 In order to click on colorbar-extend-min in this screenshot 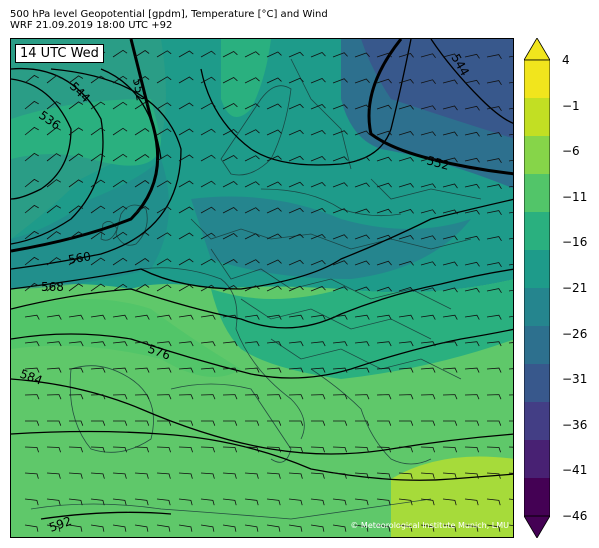, I will do `click(537, 526)`.